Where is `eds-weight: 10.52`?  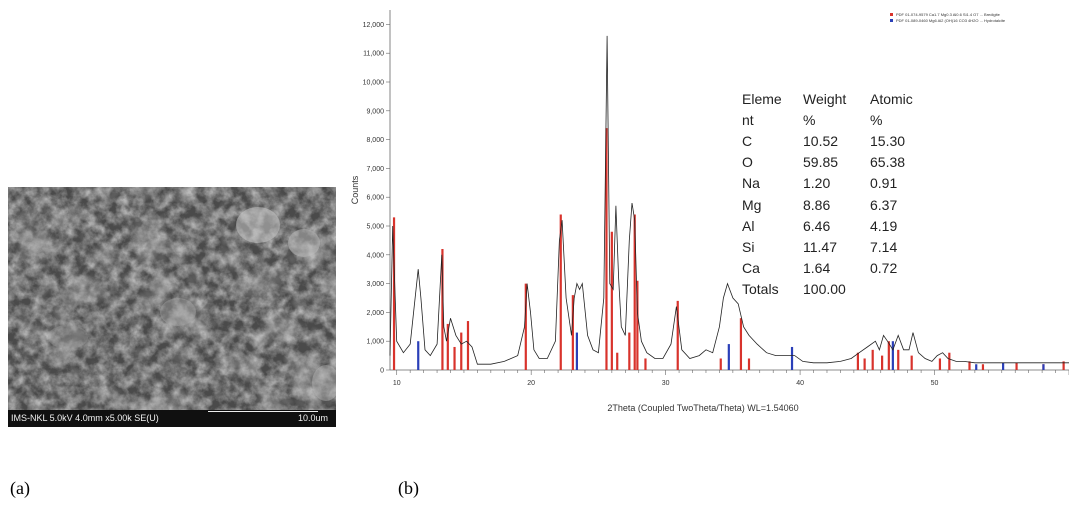
eds-weight: 10.52 is located at coordinates (821, 140).